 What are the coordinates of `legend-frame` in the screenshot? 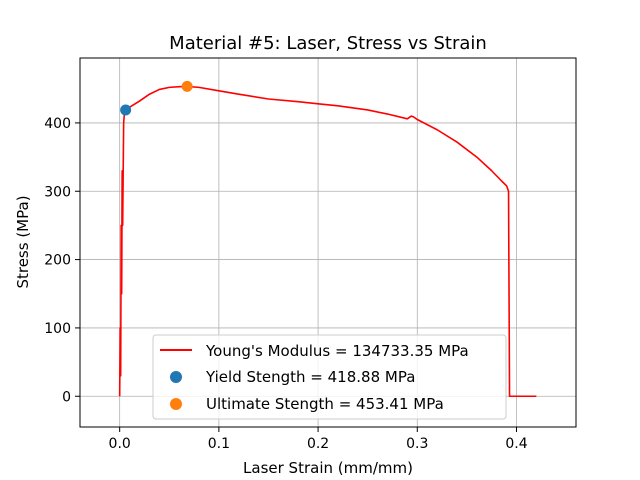 It's located at (329, 377).